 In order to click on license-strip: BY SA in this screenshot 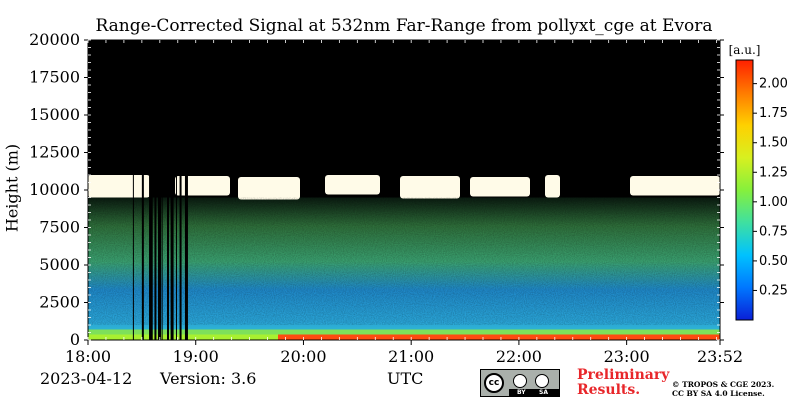, I will do `click(534, 393)`.